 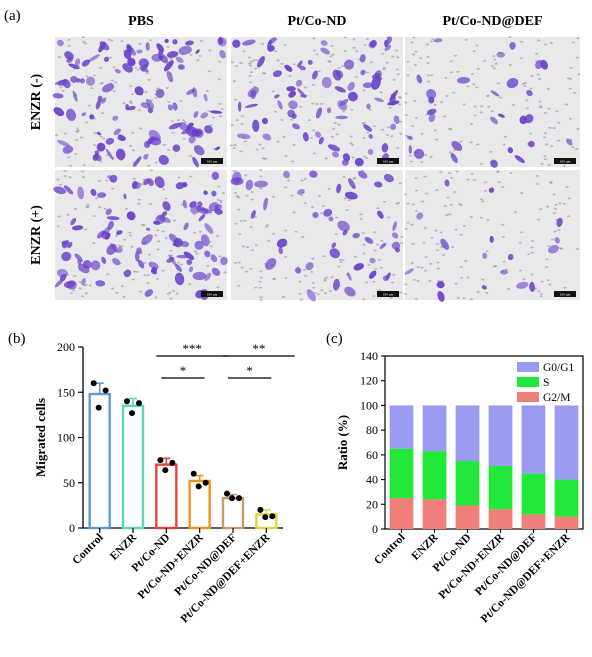 I want to click on y-tick-label: 120, so click(x=369, y=381).